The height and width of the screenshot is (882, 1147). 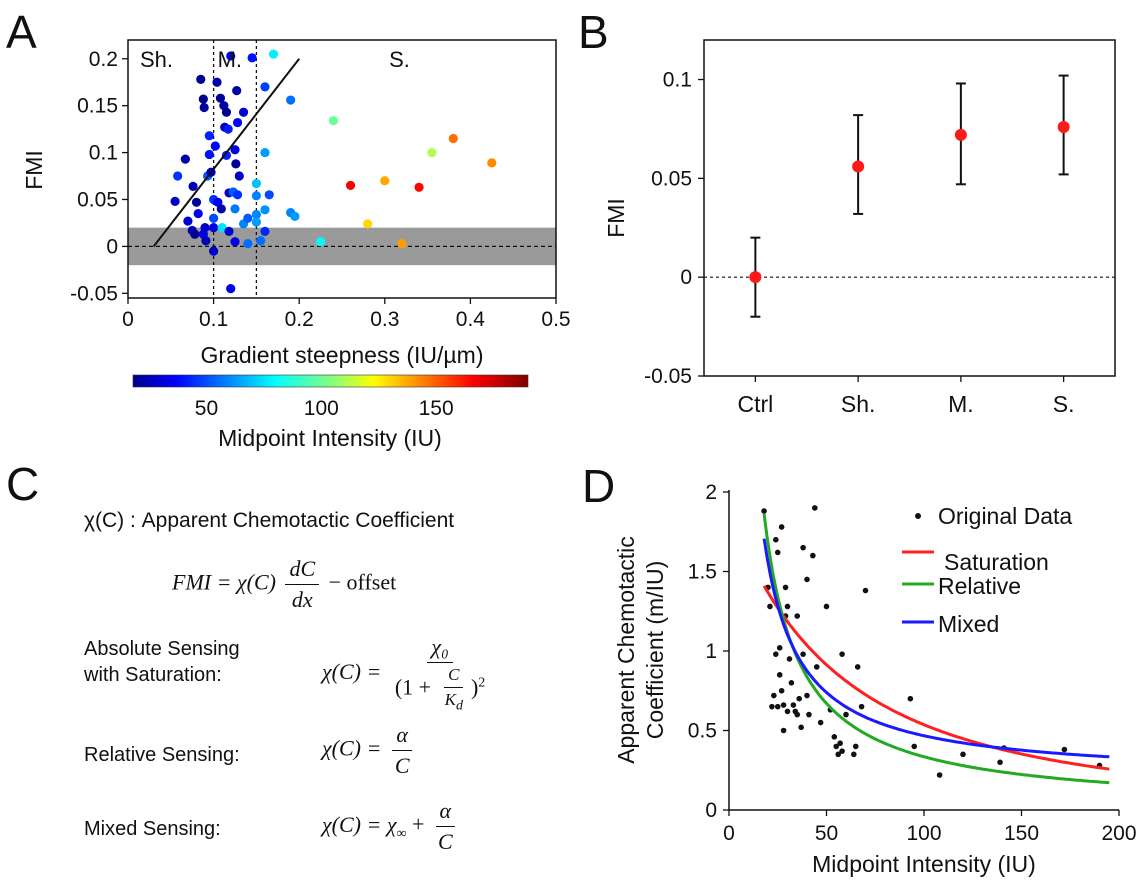 I want to click on y-tick-label: 0.15, so click(x=97, y=106).